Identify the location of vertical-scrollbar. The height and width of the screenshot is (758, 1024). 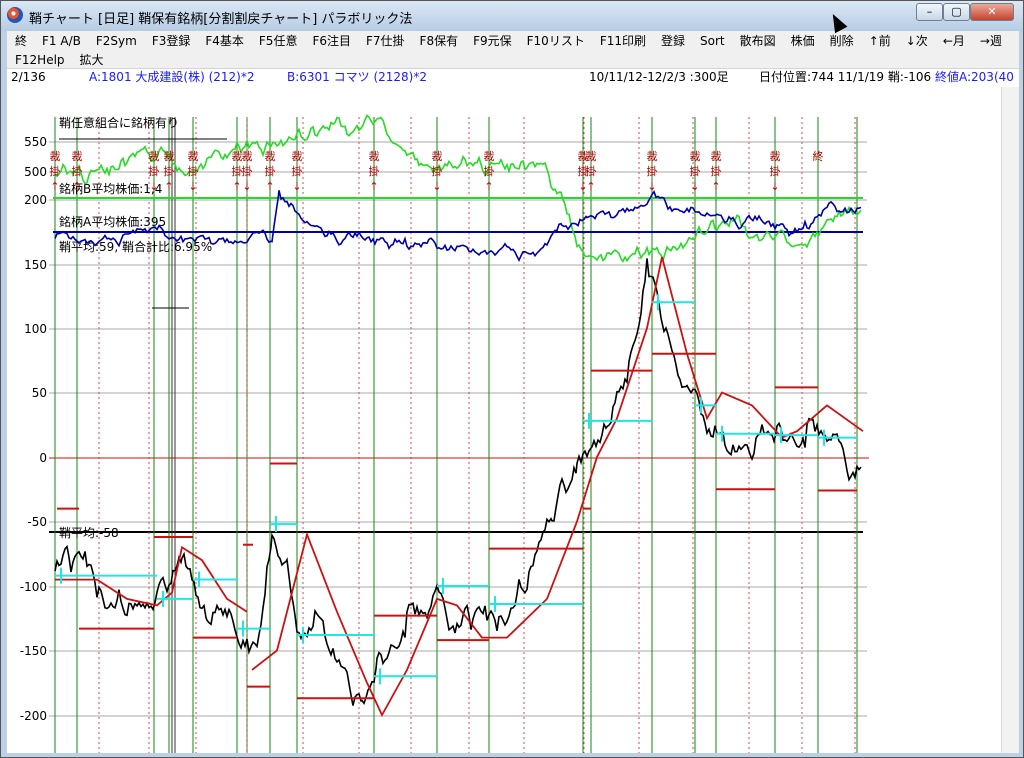
(1010, 420).